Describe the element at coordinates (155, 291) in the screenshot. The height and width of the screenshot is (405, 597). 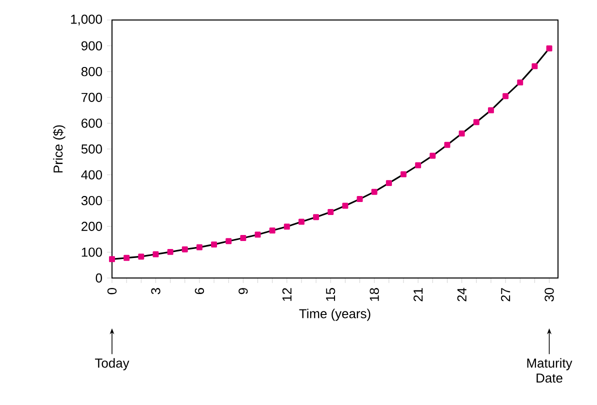
I see `x-tick-label: 3` at that location.